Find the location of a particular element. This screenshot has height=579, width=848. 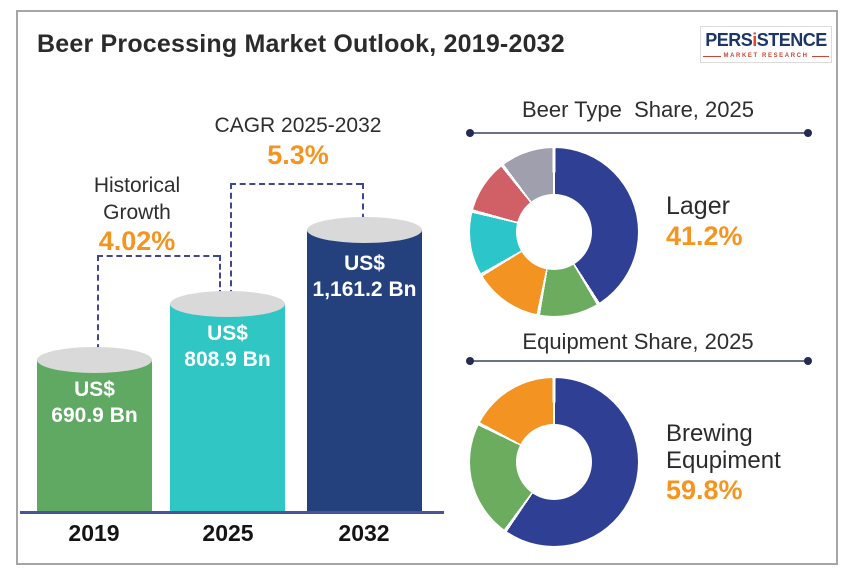

brewing-callout-value: 59.8% is located at coordinates (704, 490).